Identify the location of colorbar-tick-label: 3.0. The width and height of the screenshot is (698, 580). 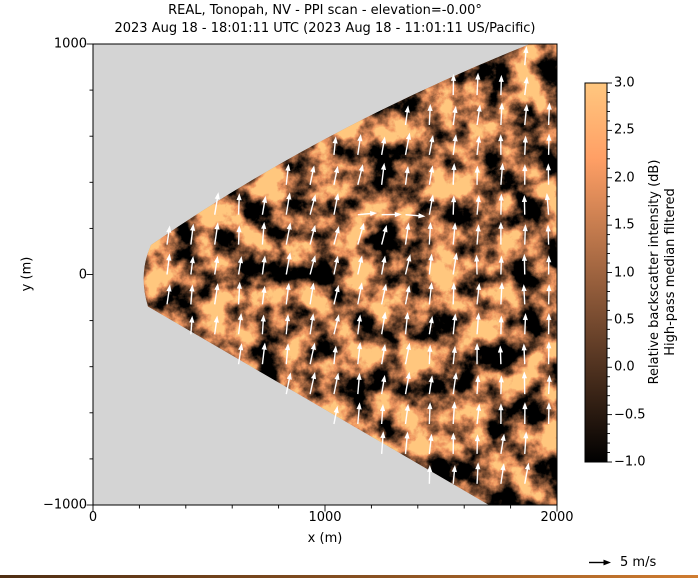
(624, 83).